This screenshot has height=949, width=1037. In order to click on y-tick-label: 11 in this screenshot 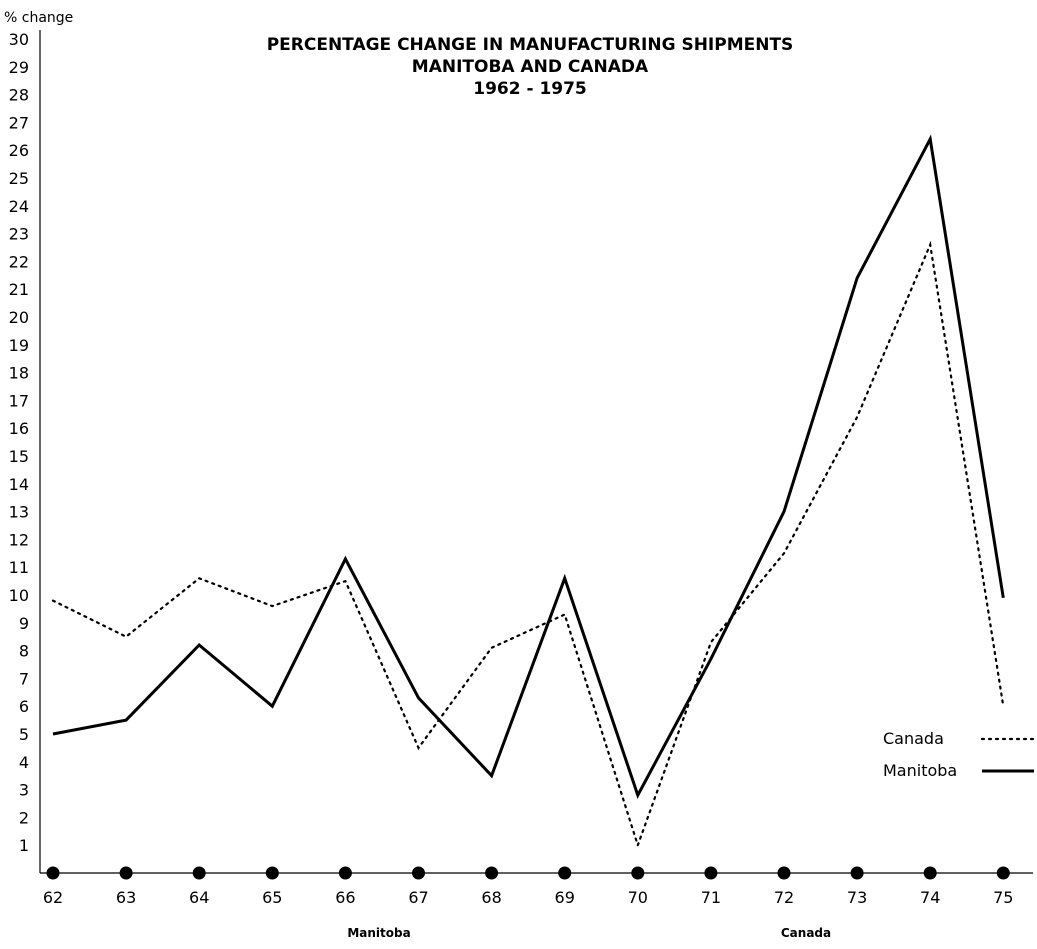, I will do `click(19, 567)`.